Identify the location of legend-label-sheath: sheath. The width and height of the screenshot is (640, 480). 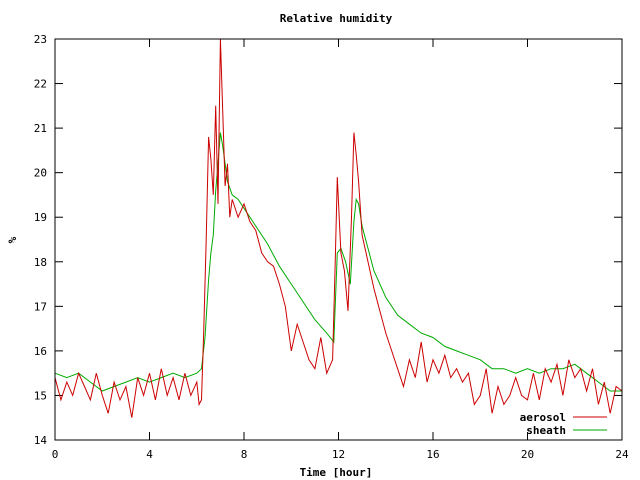
(546, 430).